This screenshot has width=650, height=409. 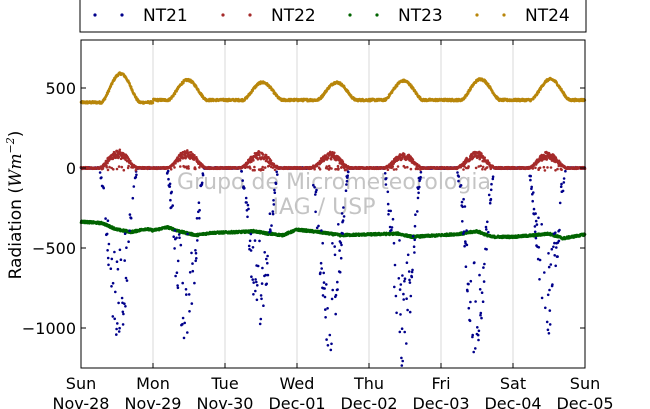 I want to click on legend-marker, so click(x=504, y=15).